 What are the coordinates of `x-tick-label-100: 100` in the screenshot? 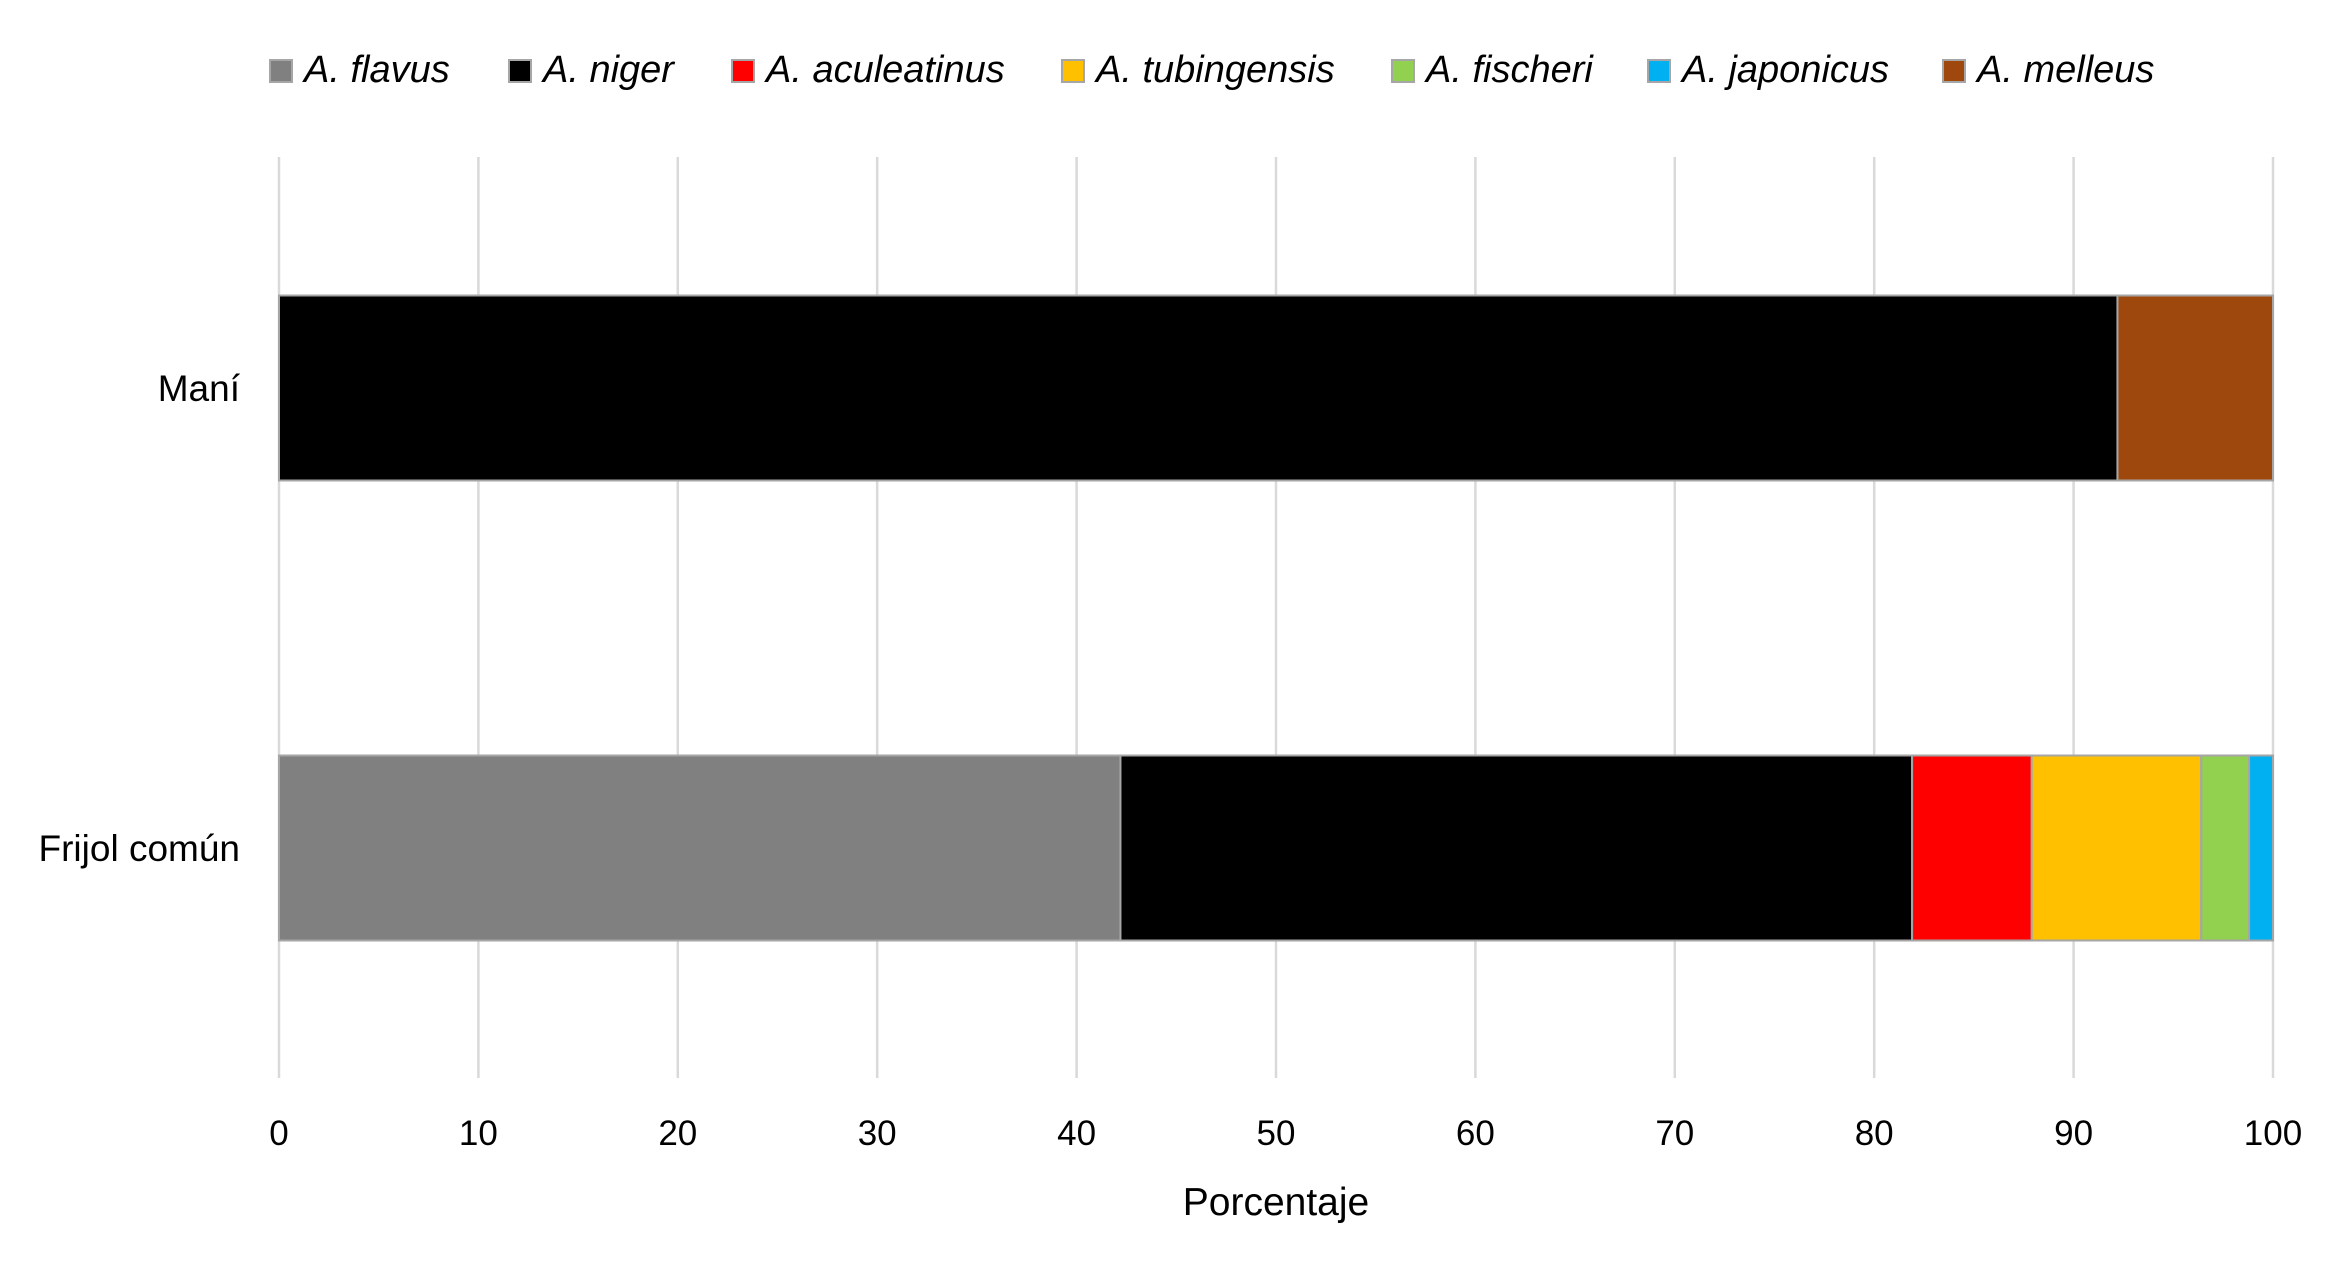 It's located at (2273, 1133).